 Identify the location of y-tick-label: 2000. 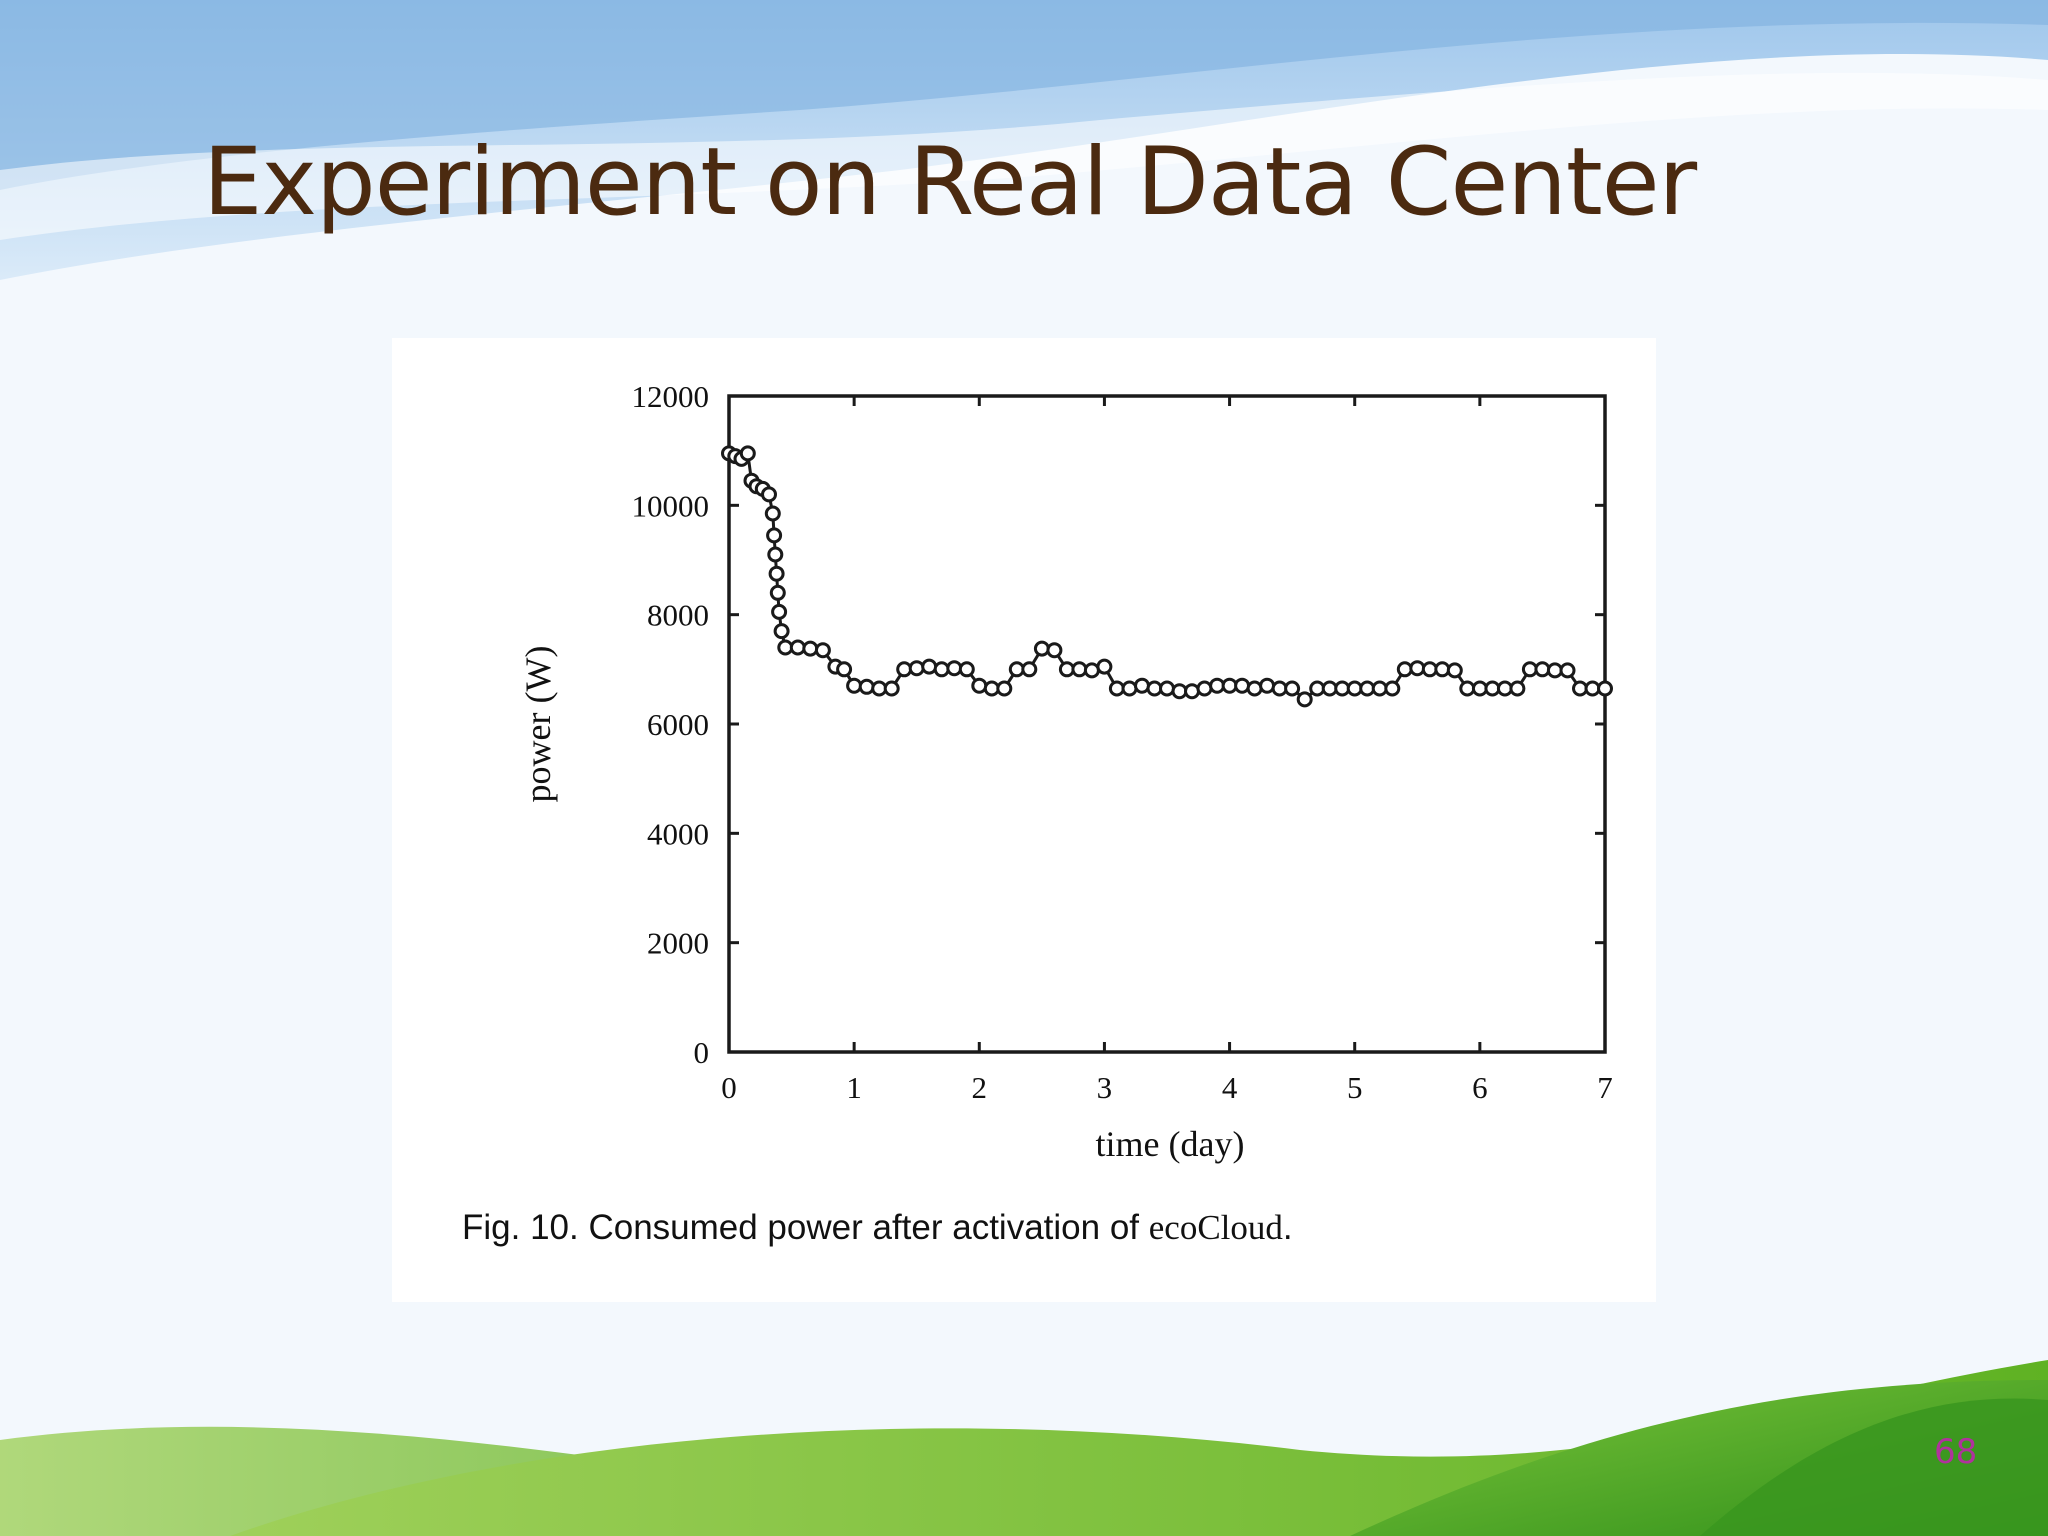
(678, 943).